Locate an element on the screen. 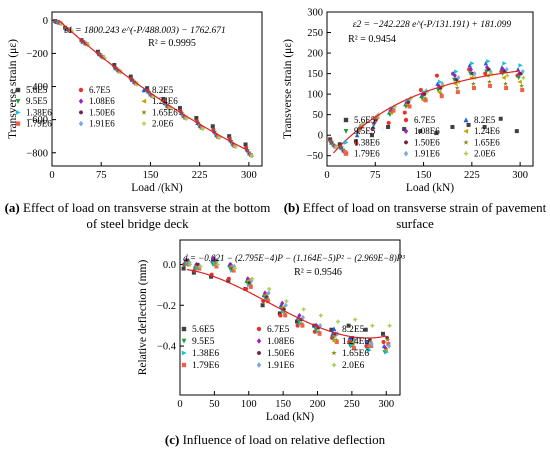 Image resolution: width=550 pixels, height=453 pixels. legend-item: 1.65E6 is located at coordinates (350, 354).